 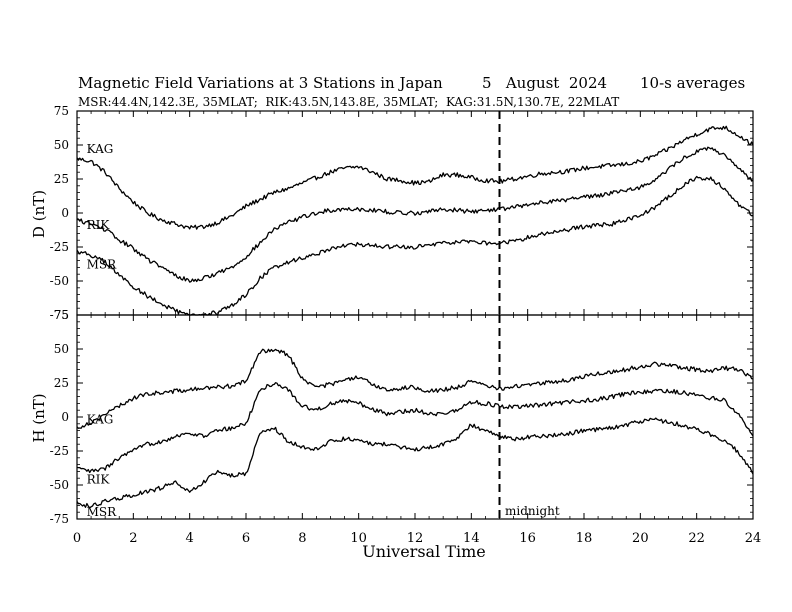 I want to click on panel-d-ytick-label: -25, so click(x=59, y=247).